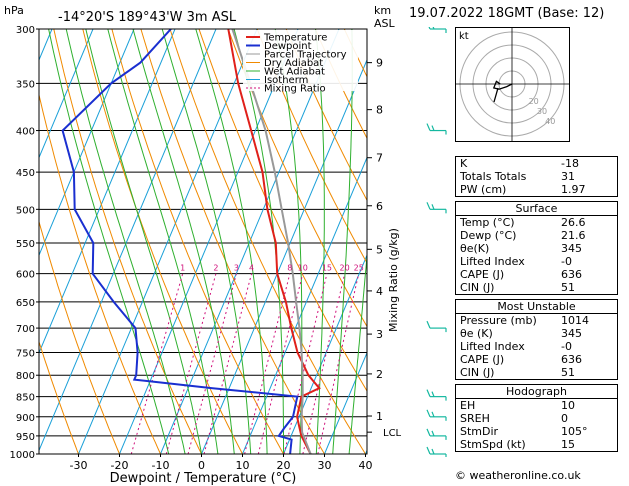 This screenshot has width=629, height=486. What do you see at coordinates (573, 235) in the screenshot?
I see `index-value: 21.6` at bounding box center [573, 235].